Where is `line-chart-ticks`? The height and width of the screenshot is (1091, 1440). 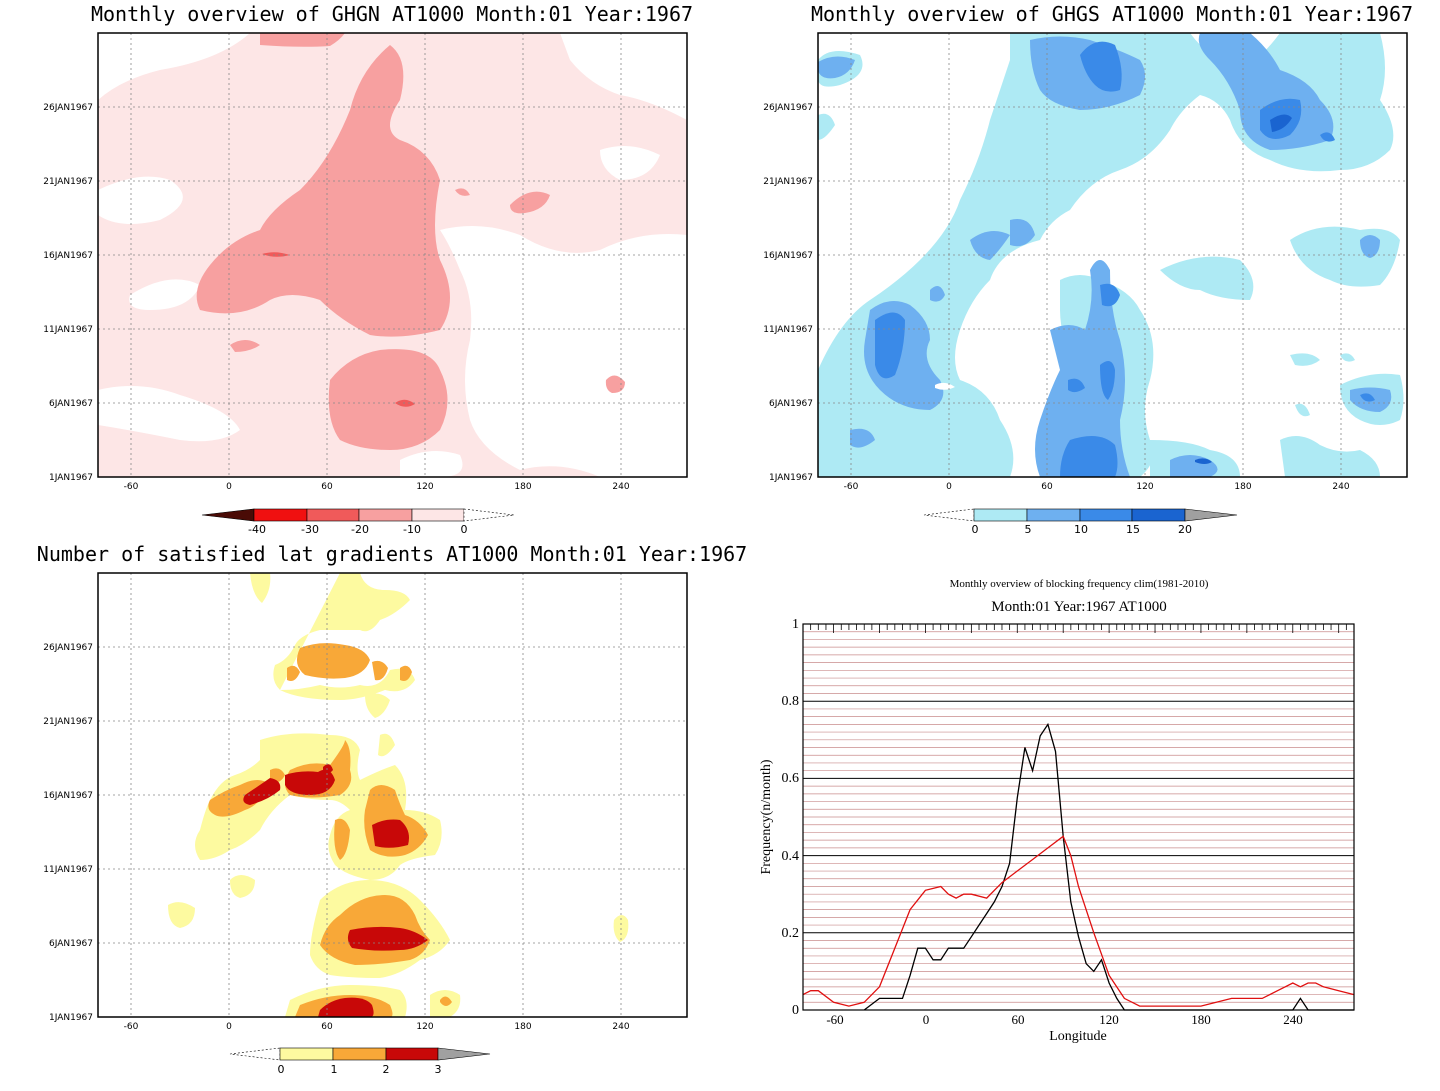 line-chart-ticks is located at coordinates (1078, 628).